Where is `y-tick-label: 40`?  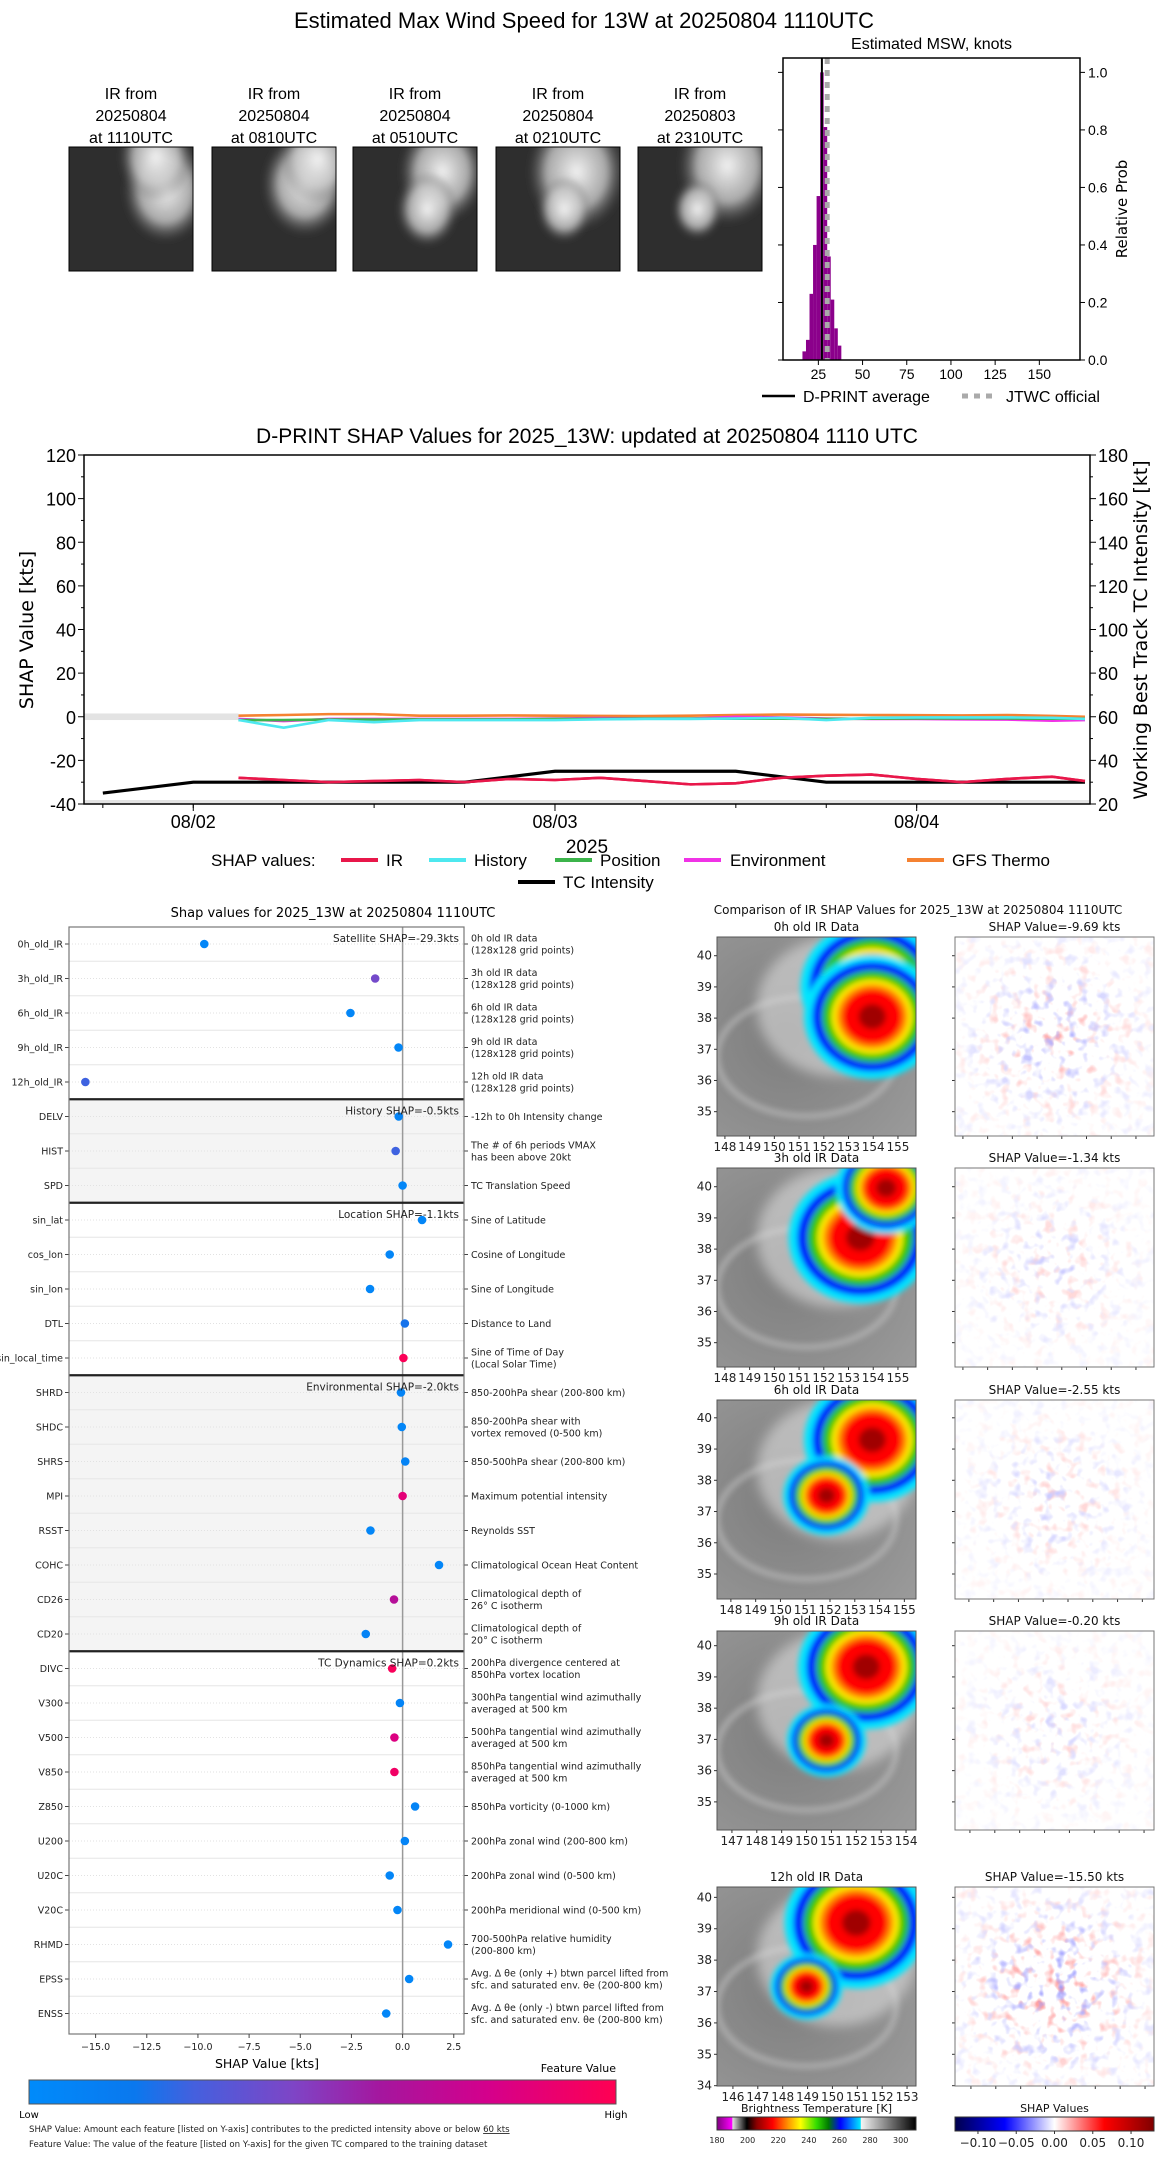 y-tick-label: 40 is located at coordinates (66, 631).